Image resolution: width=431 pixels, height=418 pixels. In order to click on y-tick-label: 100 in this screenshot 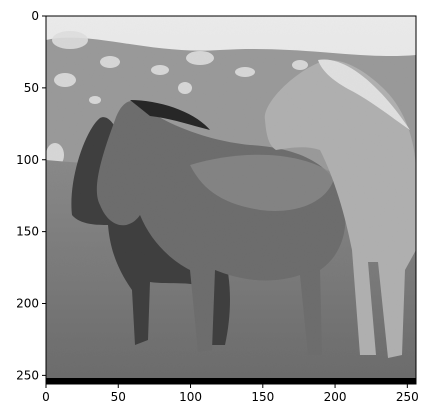, I will do `click(27, 160)`.